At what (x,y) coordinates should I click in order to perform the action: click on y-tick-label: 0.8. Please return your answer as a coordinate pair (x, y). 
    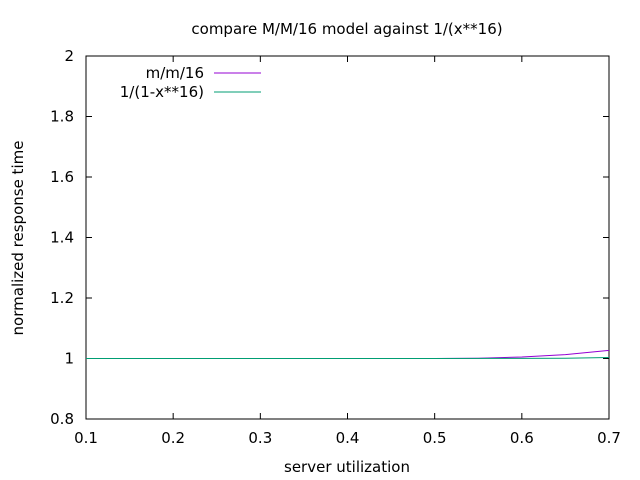
    Looking at the image, I should click on (62, 419).